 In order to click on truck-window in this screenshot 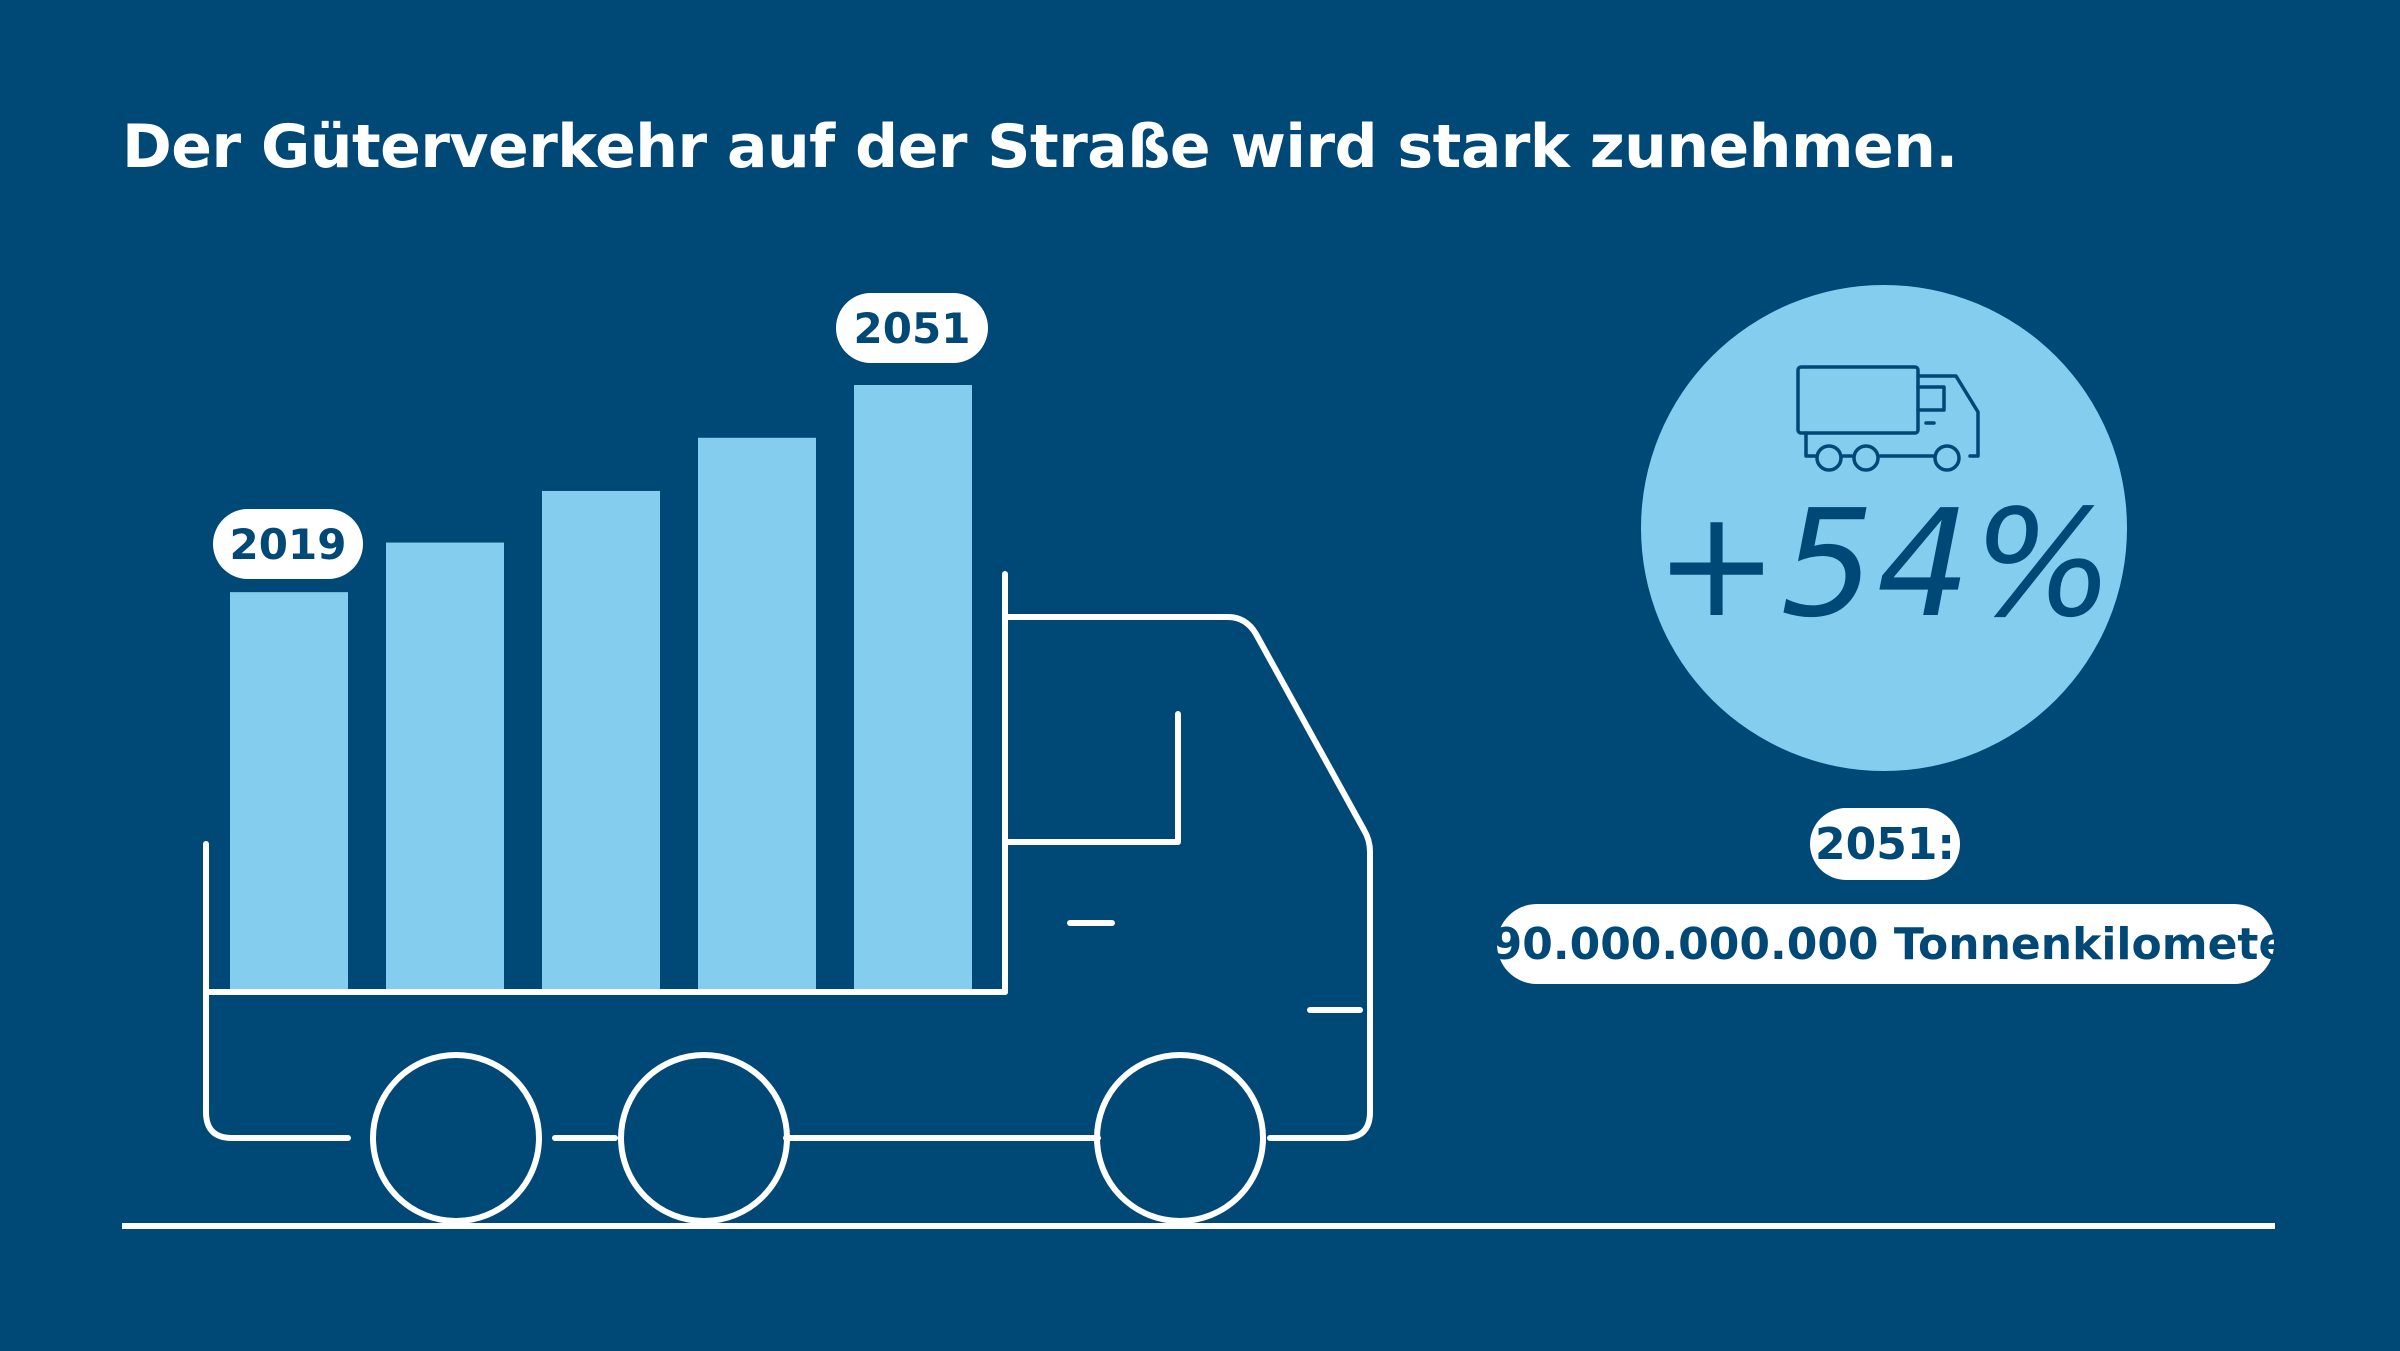, I will do `click(1091, 778)`.